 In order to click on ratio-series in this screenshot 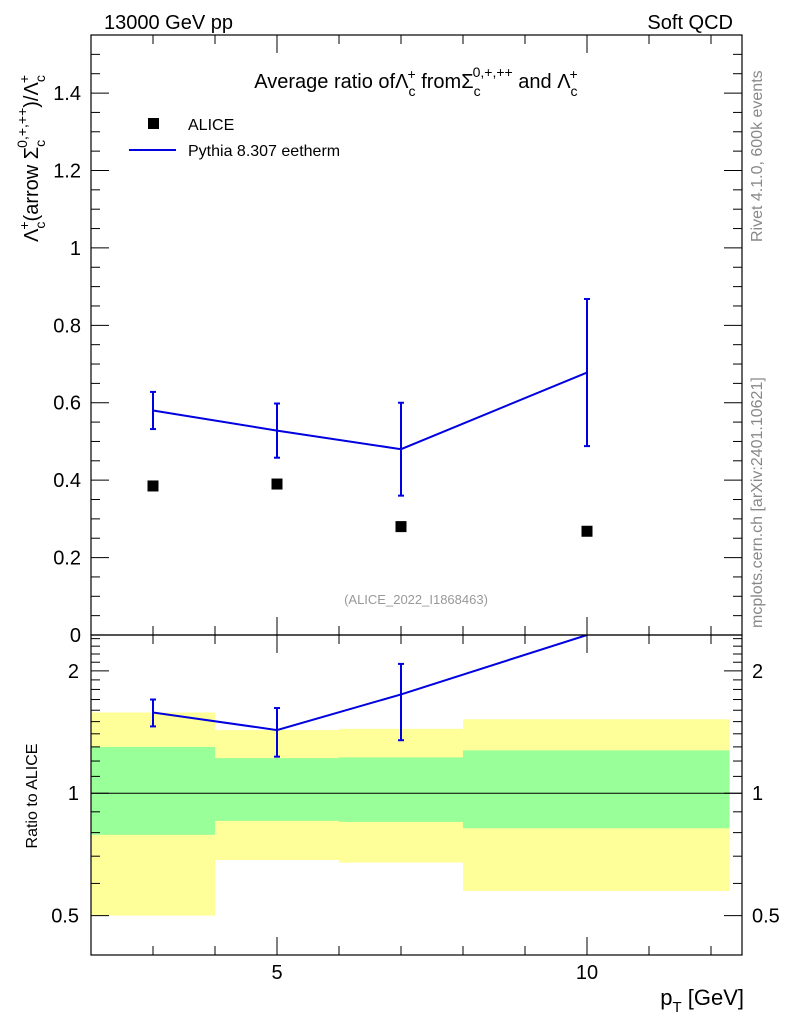, I will do `click(369, 696)`.